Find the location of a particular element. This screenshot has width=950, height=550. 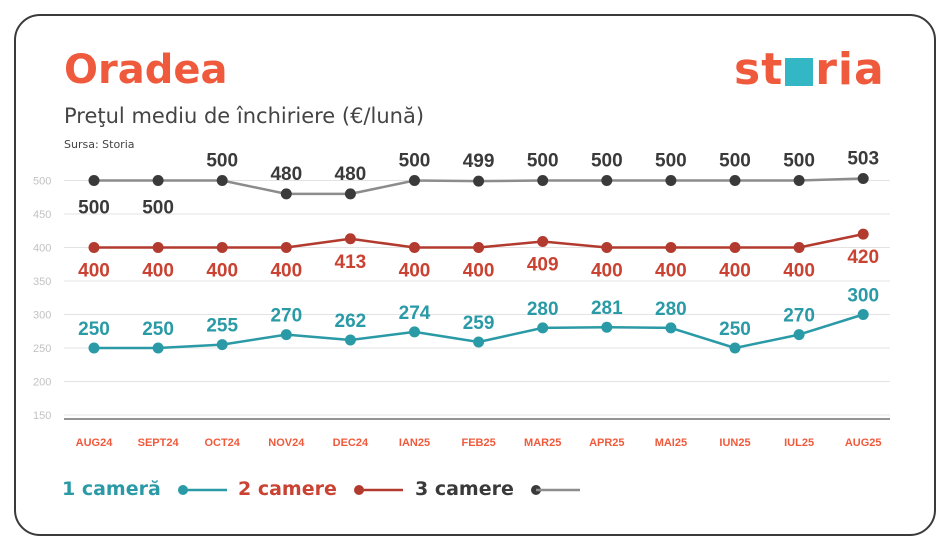

legend-three-rooms: 3 camere is located at coordinates (498, 489).